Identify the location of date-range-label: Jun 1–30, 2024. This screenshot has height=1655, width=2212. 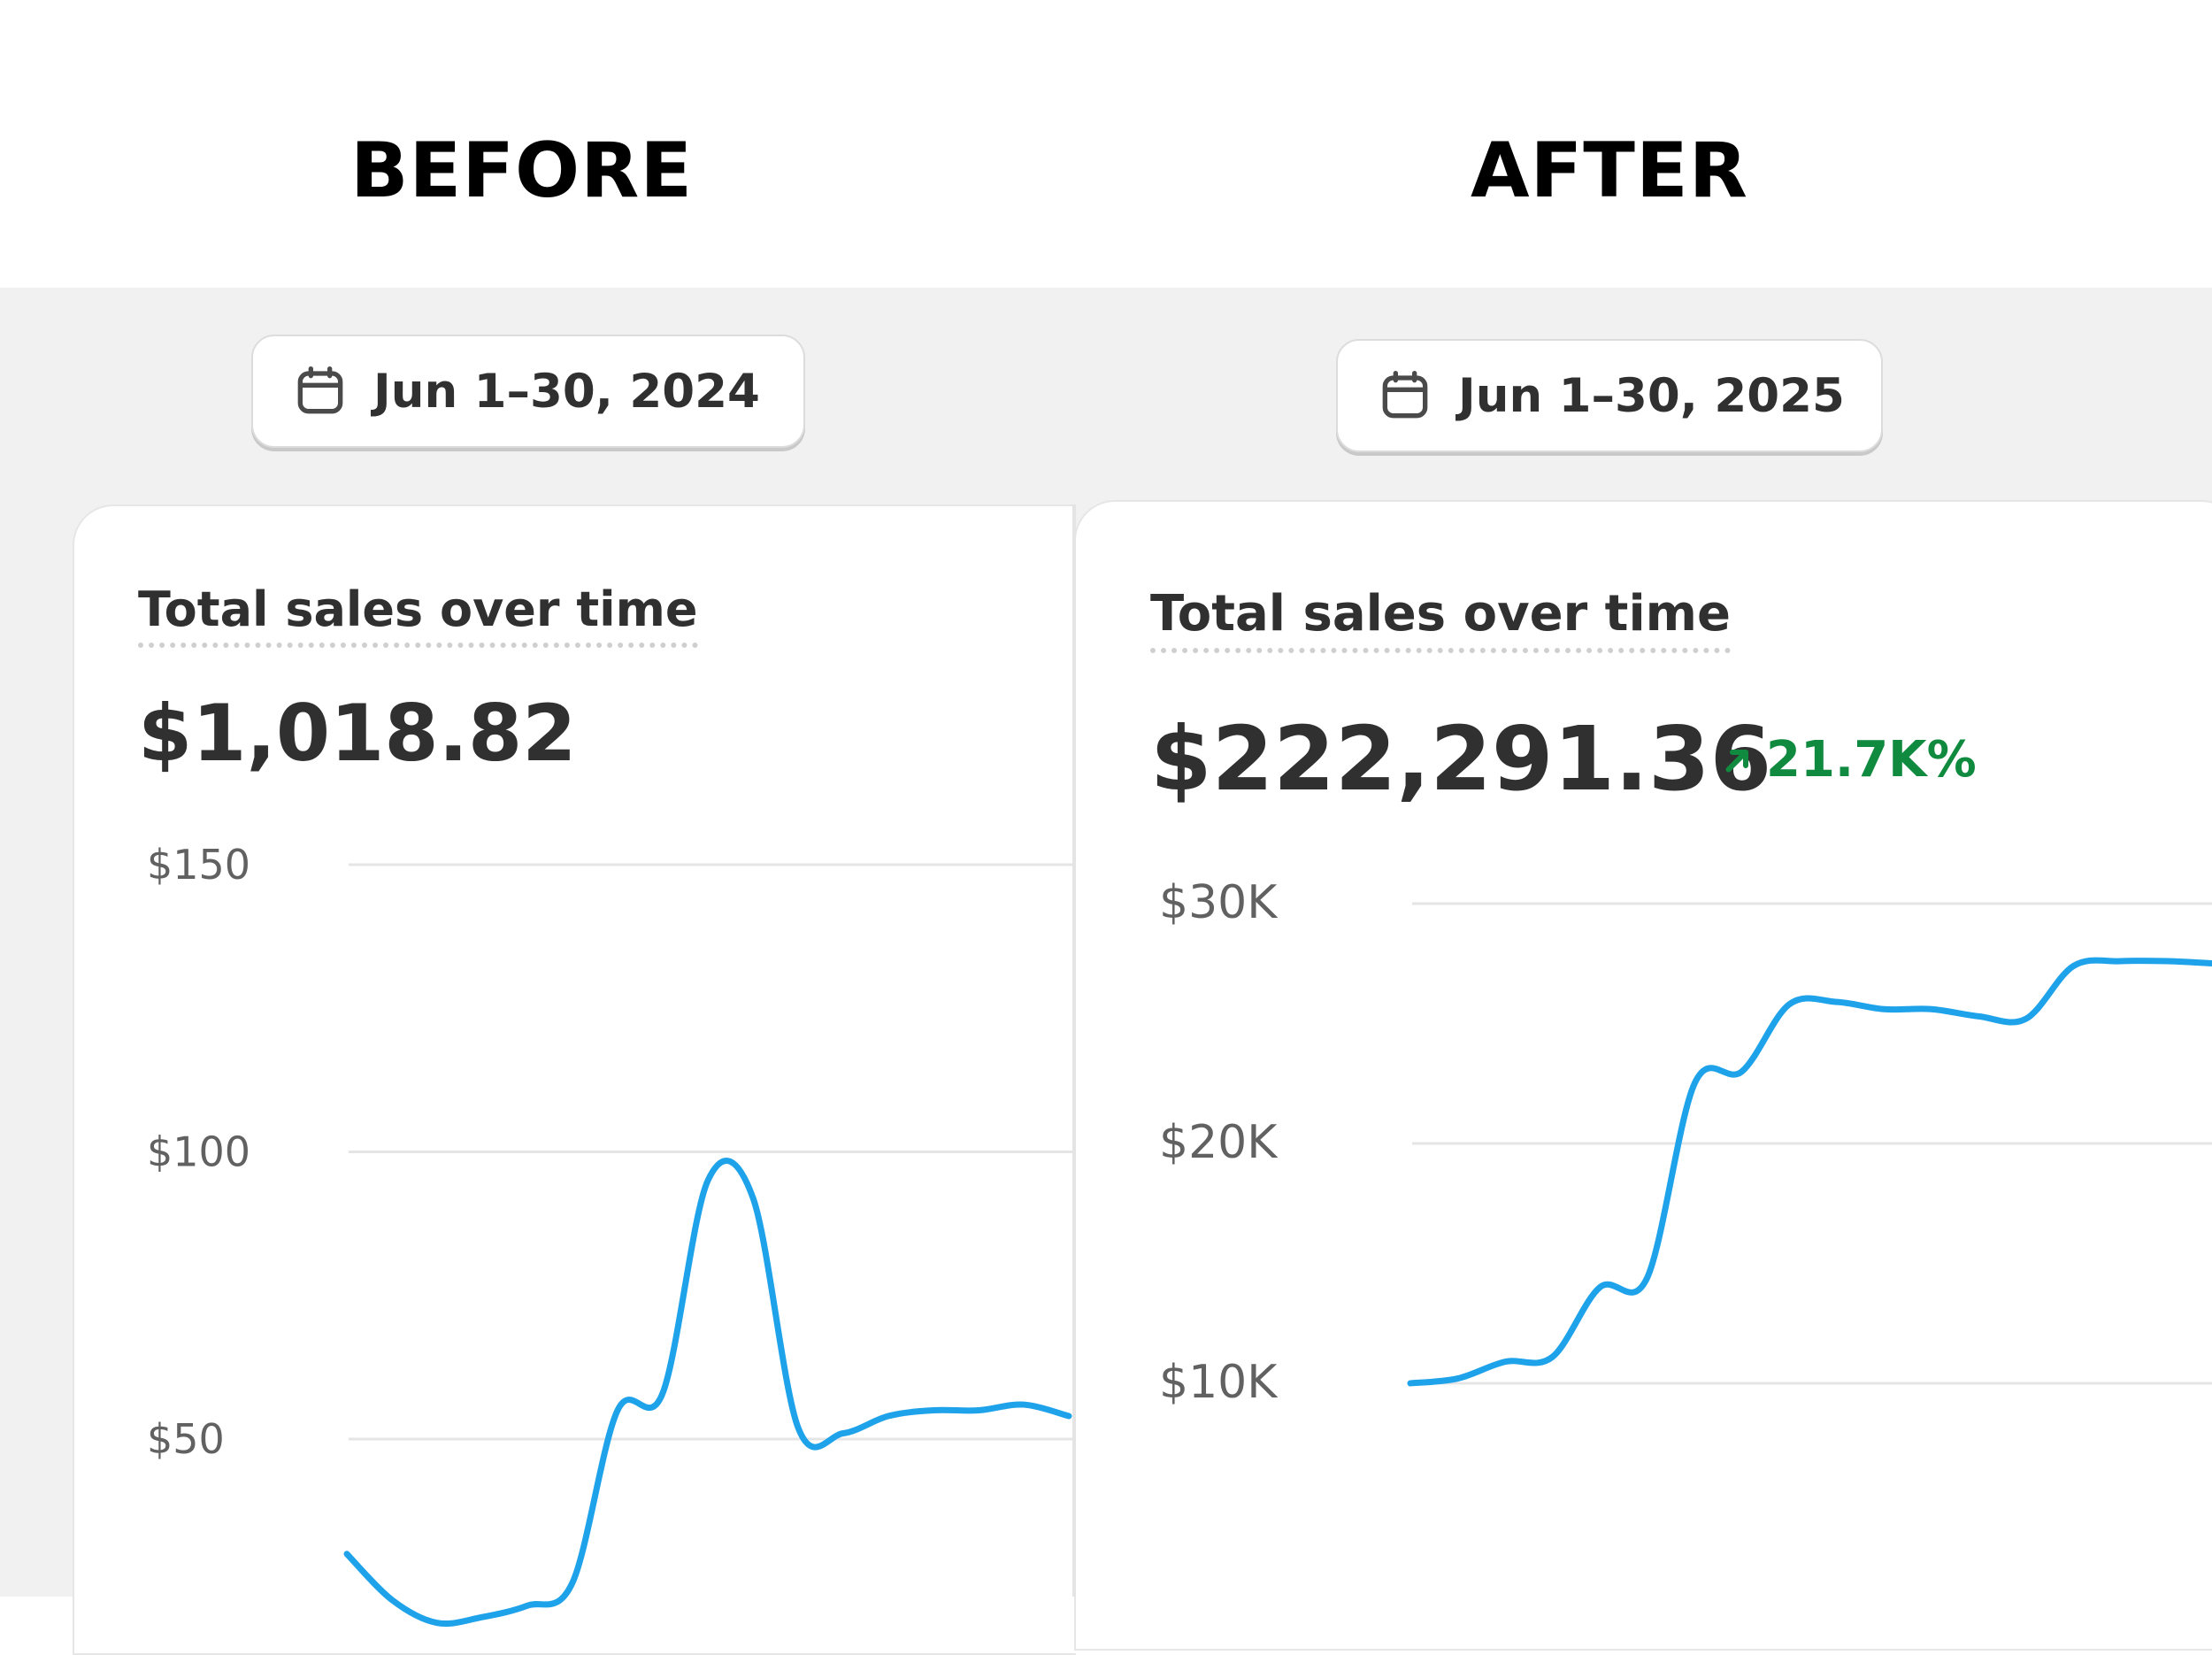
(567, 391).